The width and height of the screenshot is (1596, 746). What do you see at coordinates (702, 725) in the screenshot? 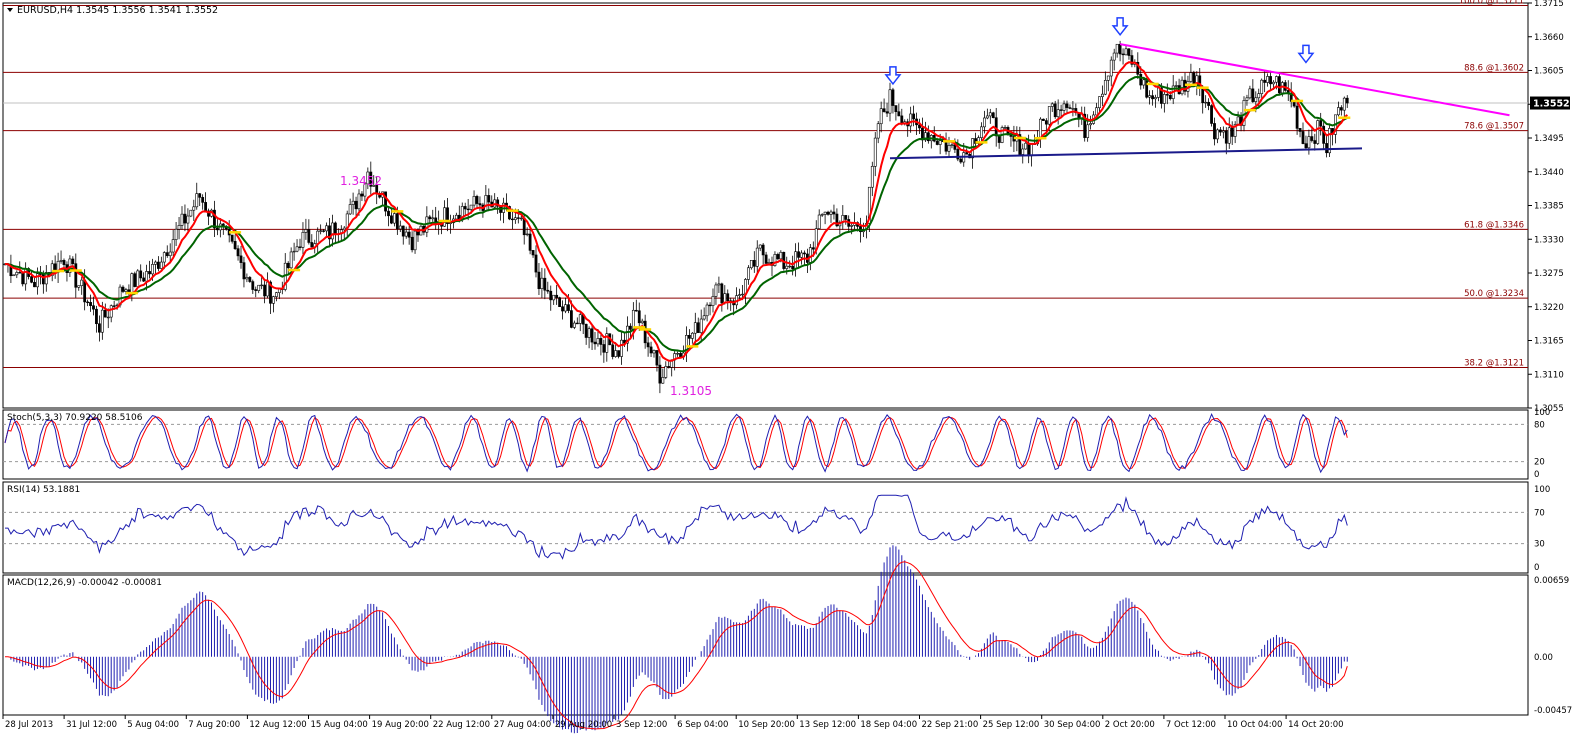
I see `time-tick-label: 6 Sep 04:00` at bounding box center [702, 725].